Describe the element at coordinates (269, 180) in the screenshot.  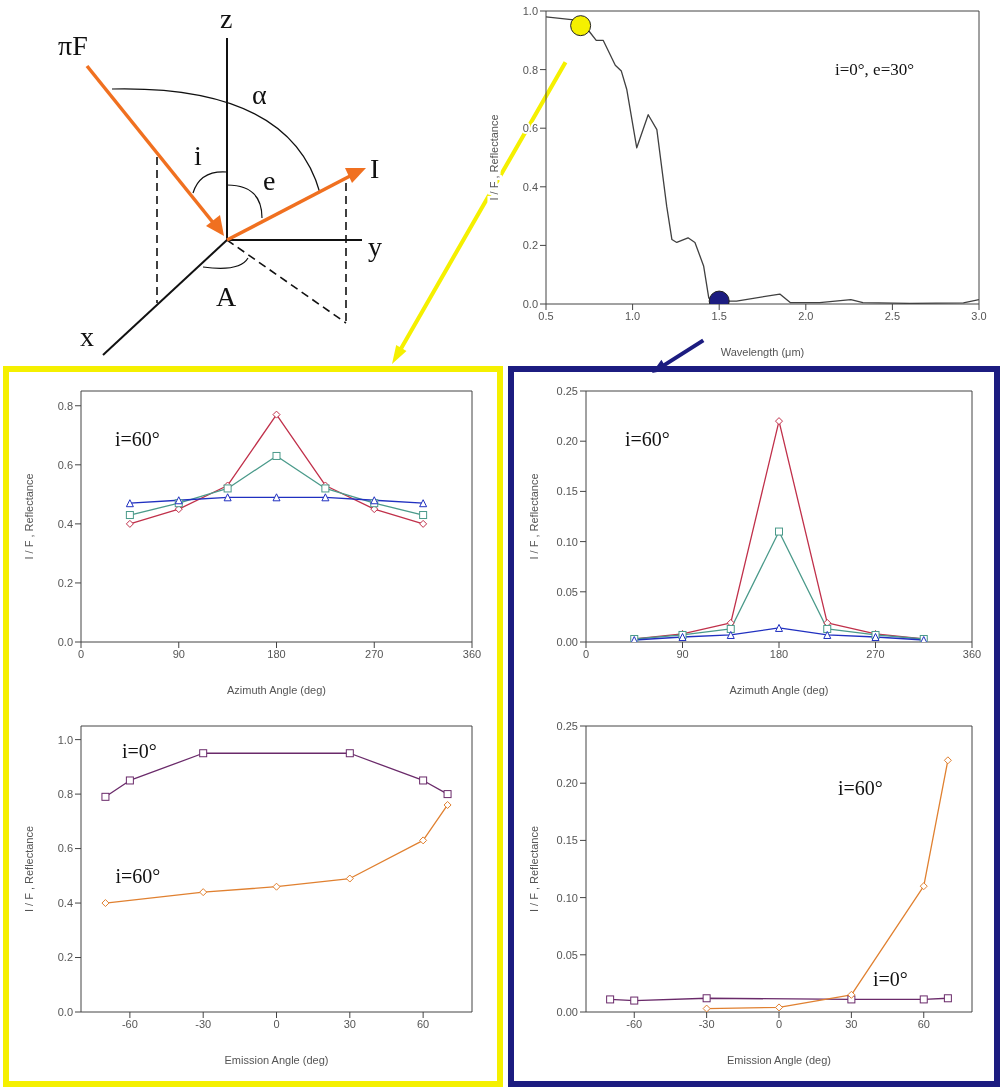
I see `text: e` at that location.